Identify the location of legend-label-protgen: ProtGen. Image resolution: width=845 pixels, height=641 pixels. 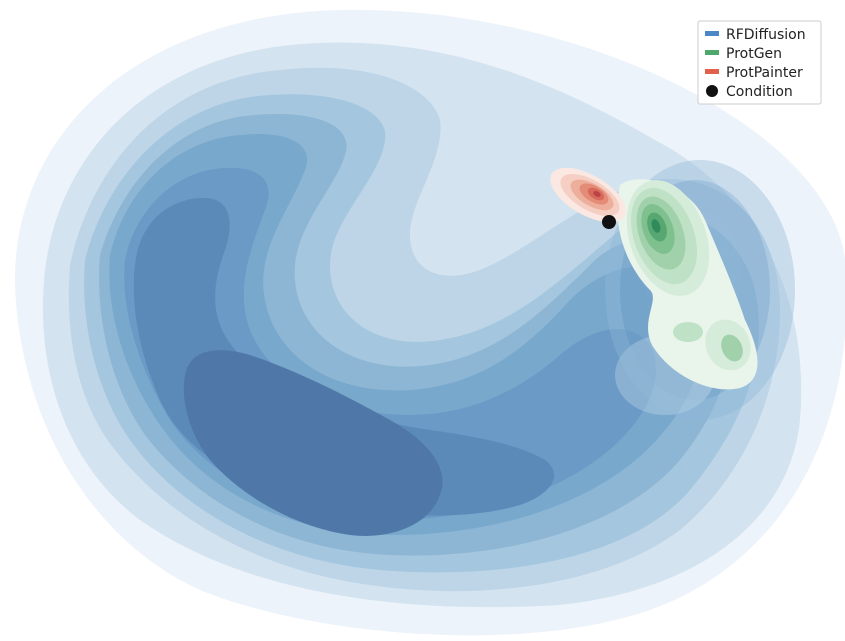
(754, 54).